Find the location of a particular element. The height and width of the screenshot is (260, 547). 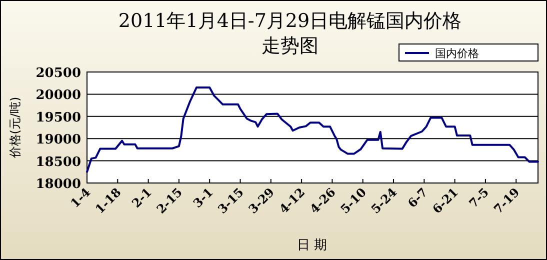

chart-subtitle: 走势图 is located at coordinates (290, 46).